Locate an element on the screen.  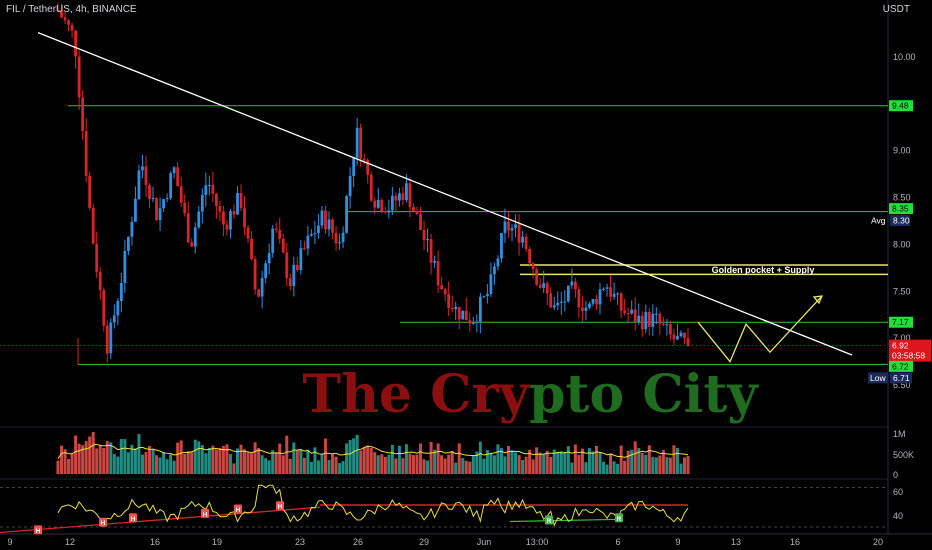
level-835-badge is located at coordinates (901, 209).